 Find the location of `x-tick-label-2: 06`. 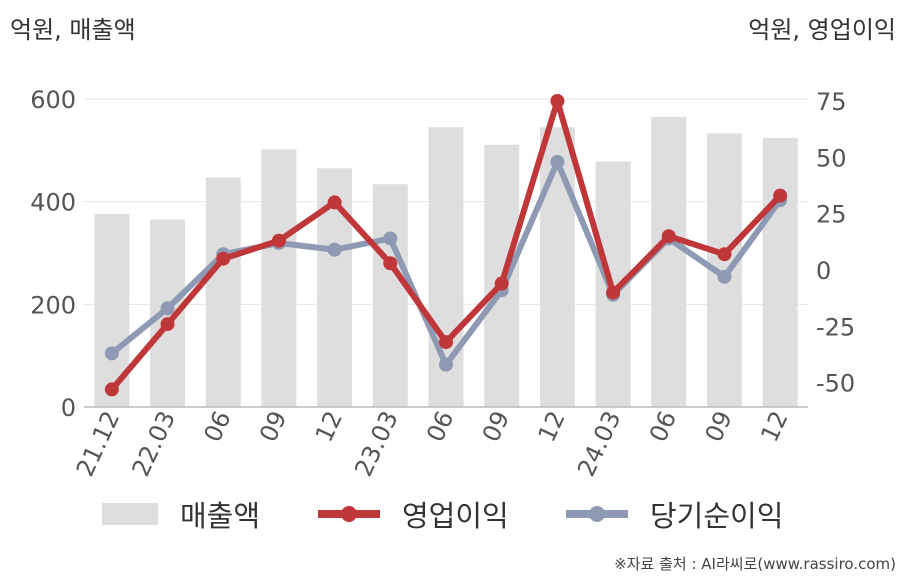

x-tick-label-2: 06 is located at coordinates (217, 427).